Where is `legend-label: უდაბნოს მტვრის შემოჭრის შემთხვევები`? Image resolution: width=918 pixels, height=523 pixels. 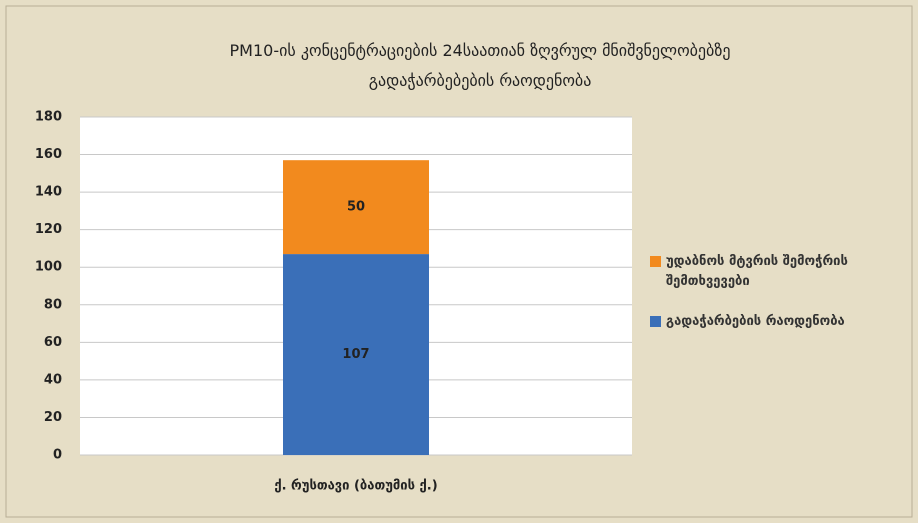
legend-label: უდაბნოს მტვრის შემოჭრის შემთხვევები is located at coordinates (757, 271).